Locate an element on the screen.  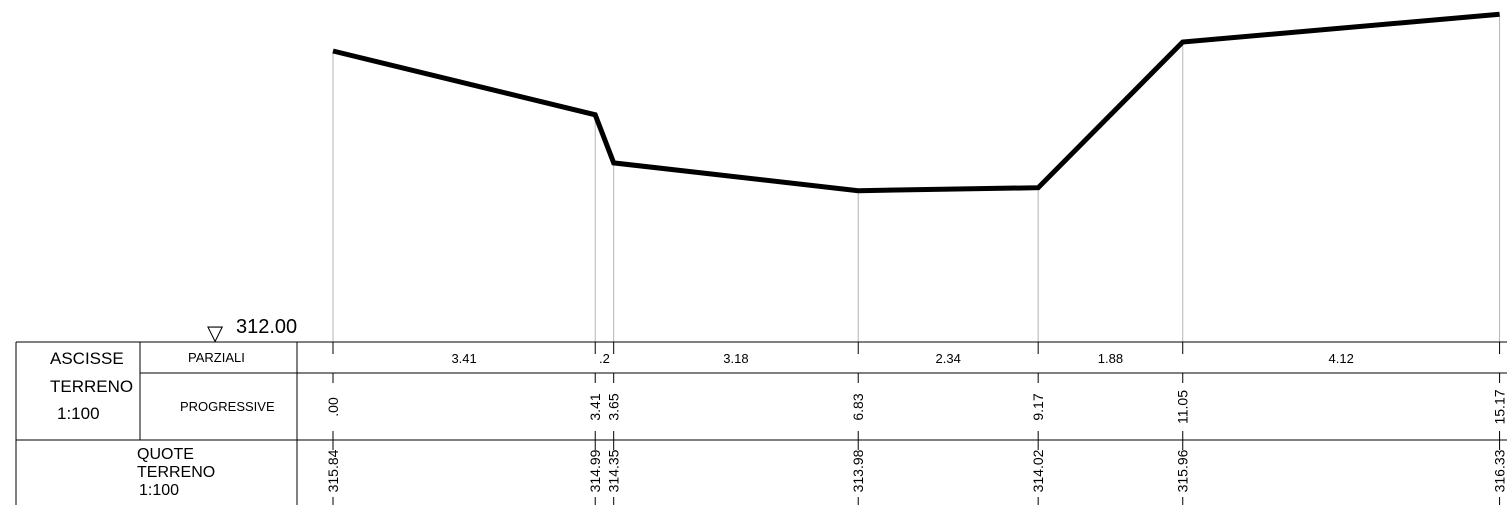
elevation-value: 315.96 is located at coordinates (1183, 470).